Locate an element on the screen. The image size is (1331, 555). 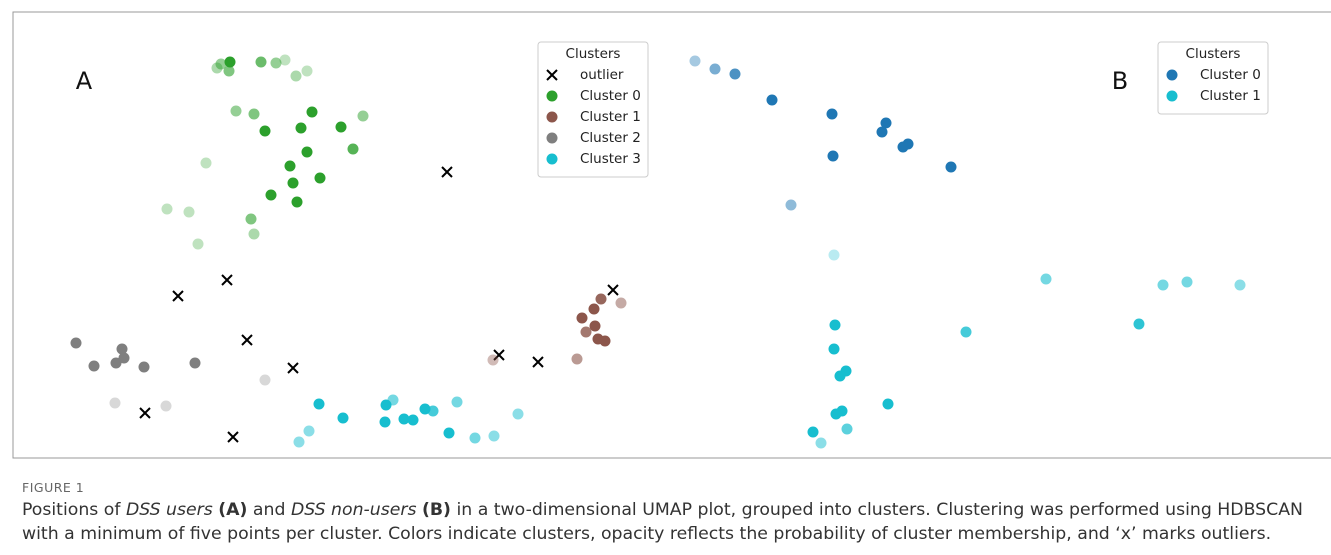
caption-text: DSS non-users is located at coordinates (353, 510).